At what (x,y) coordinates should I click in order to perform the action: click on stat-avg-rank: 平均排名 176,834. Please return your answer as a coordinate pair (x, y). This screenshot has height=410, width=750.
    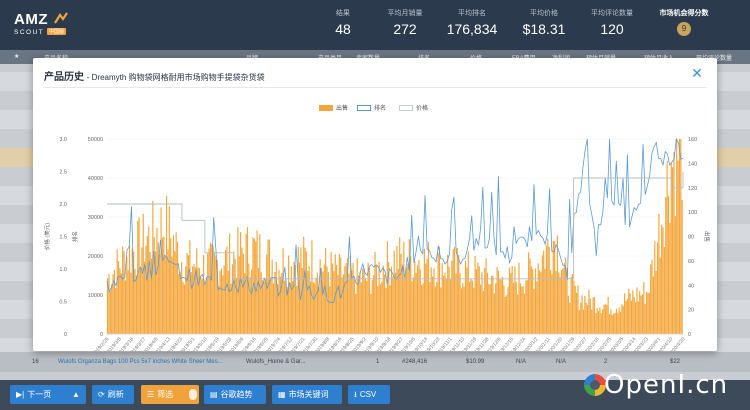
    Looking at the image, I should click on (472, 22).